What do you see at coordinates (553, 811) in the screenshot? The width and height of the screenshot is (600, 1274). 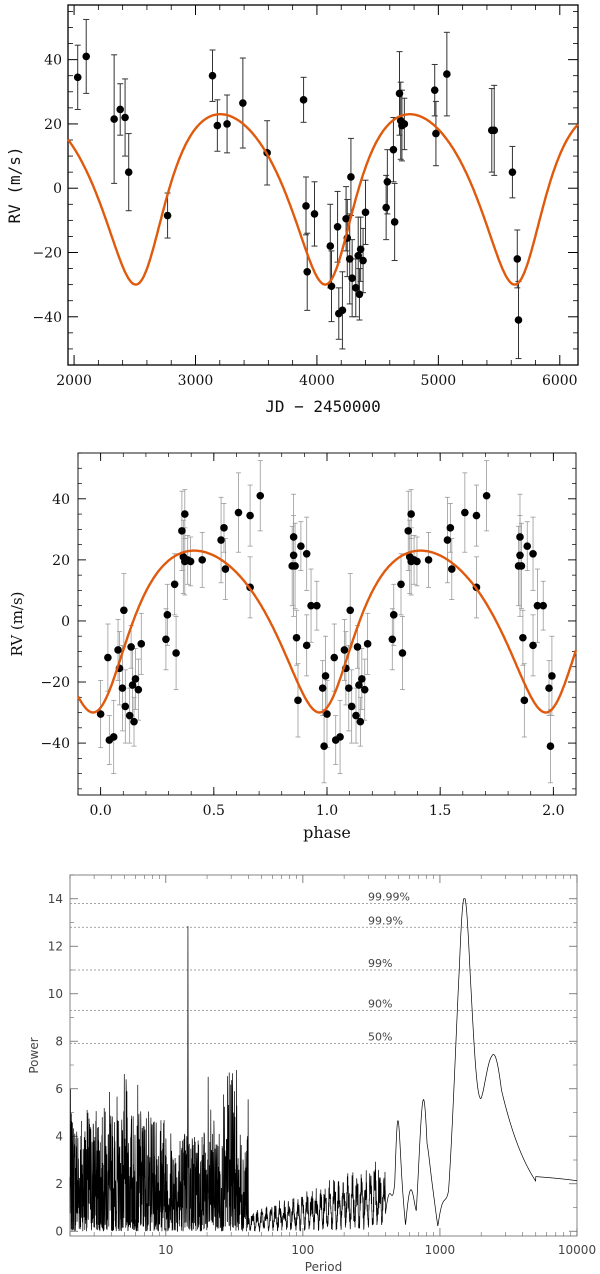 I see `p2-xtick-label: 2.0` at bounding box center [553, 811].